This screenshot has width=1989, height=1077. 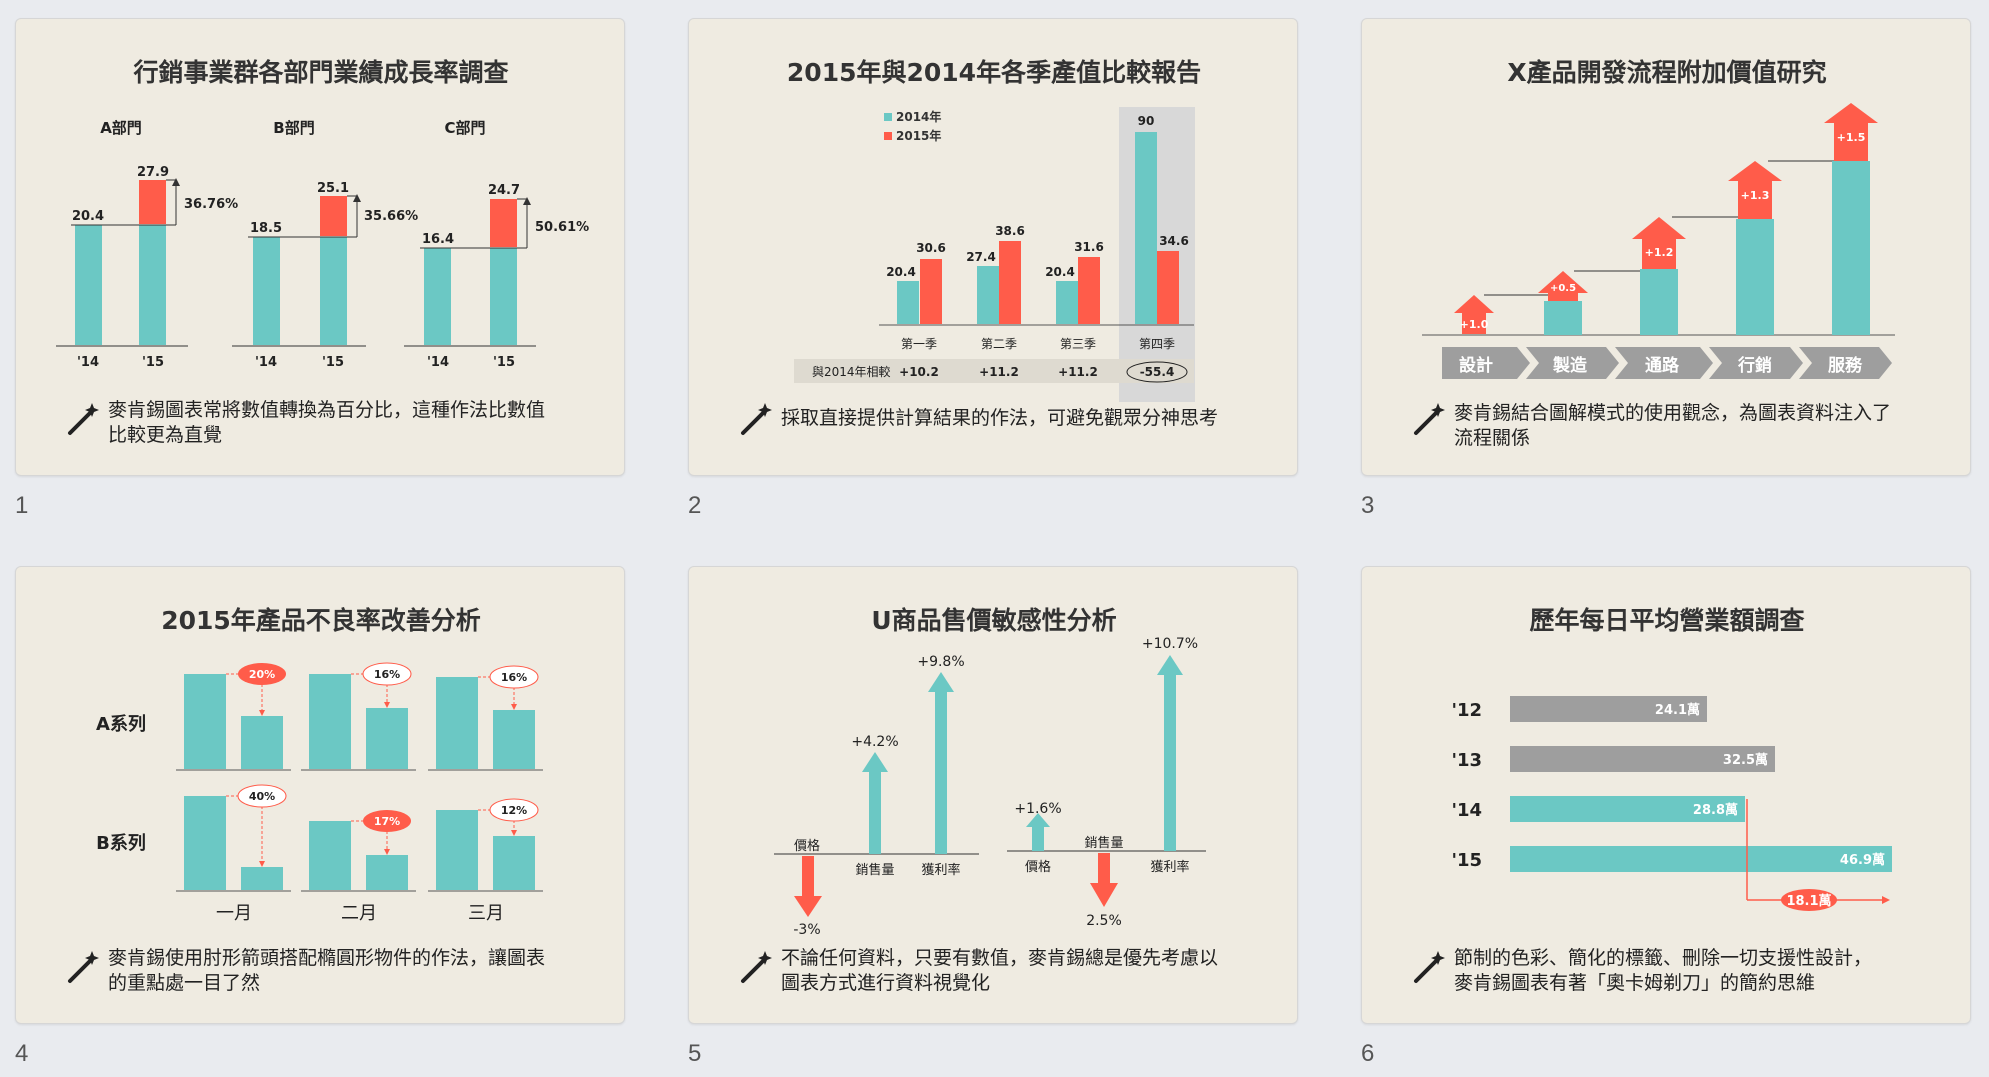 I want to click on horizontal-bars: '12 24.1萬 '13 32.5萬 '14 28.8萬 '15 46.9萬, so click(x=1671, y=784).